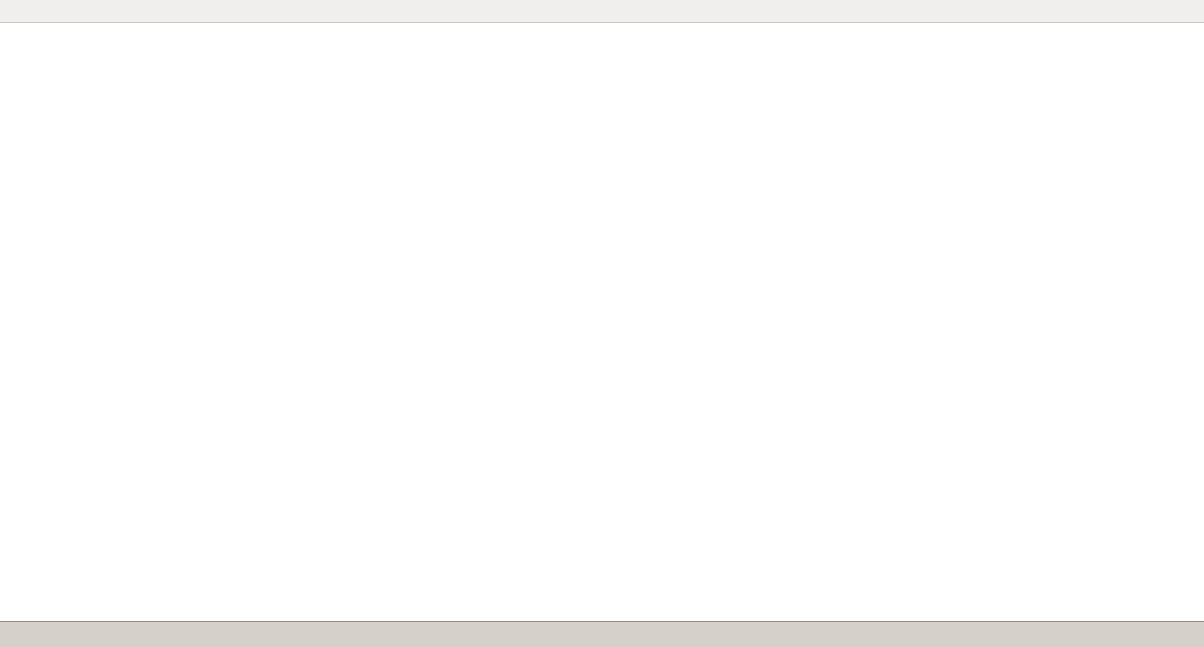  What do you see at coordinates (602, 634) in the screenshot?
I see `symbol-tabbar` at bounding box center [602, 634].